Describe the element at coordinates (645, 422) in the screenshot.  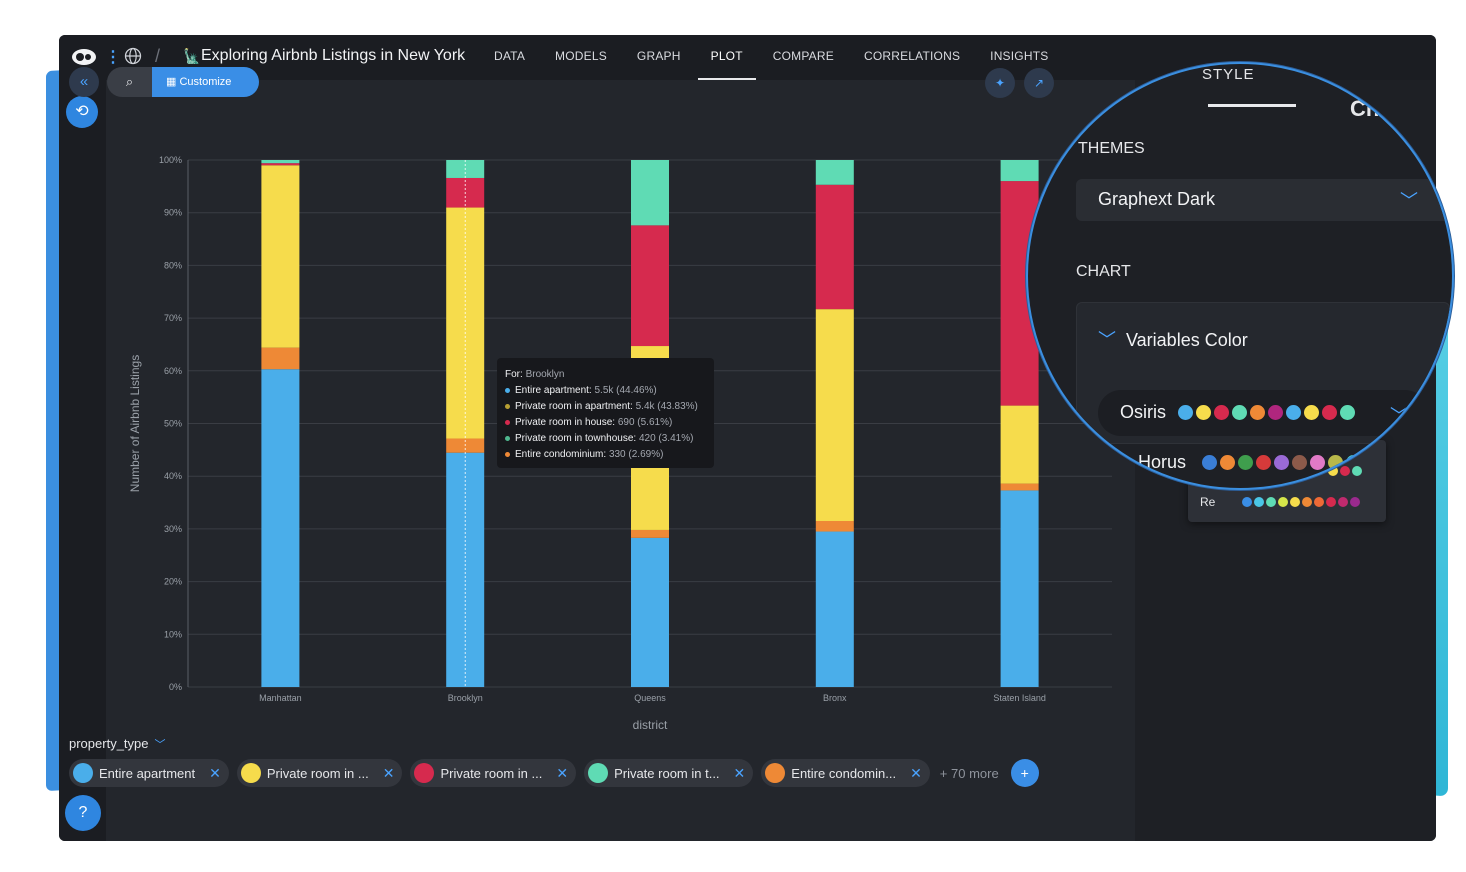
I see `tooltip-row-value: 690 (5.61%)` at that location.